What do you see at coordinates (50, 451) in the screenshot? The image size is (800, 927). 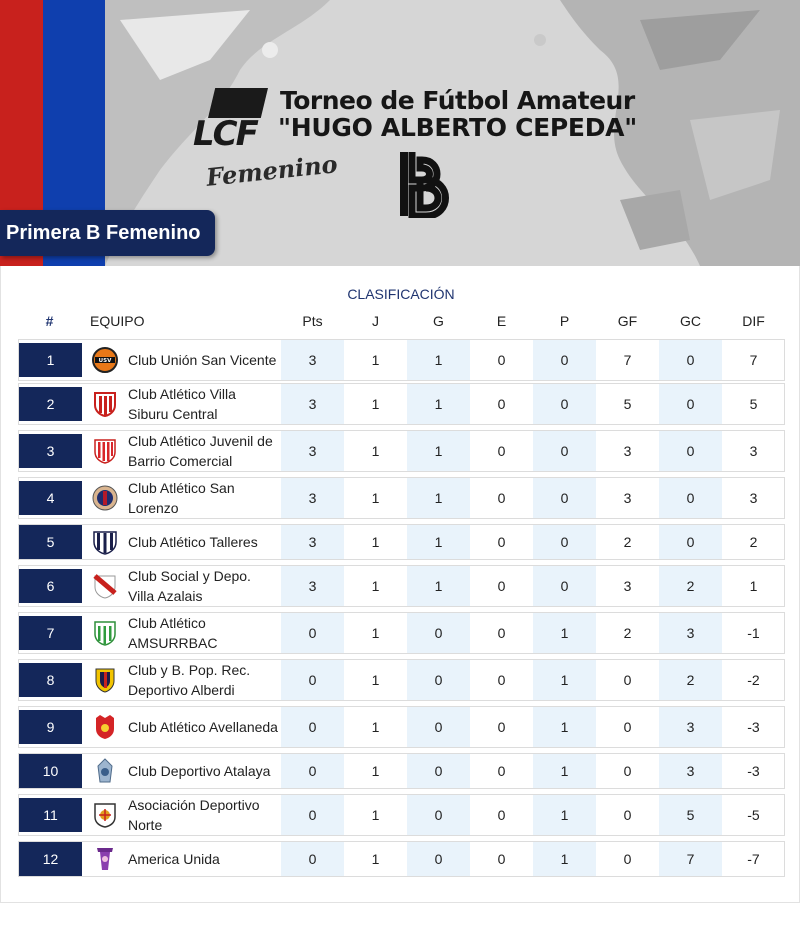 I see `rank-badge: 3` at bounding box center [50, 451].